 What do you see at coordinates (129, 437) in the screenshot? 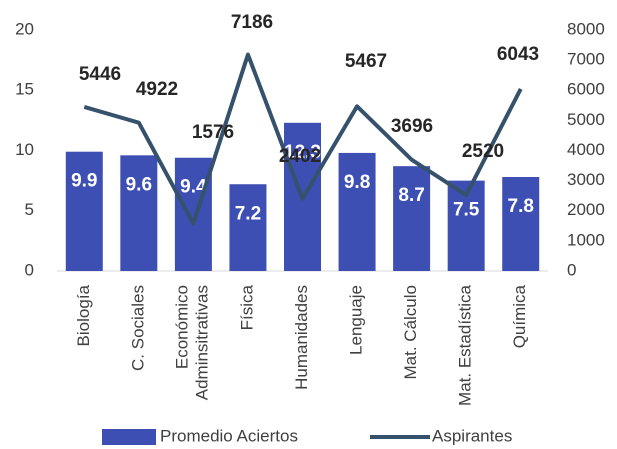
I see `legend-swatch` at bounding box center [129, 437].